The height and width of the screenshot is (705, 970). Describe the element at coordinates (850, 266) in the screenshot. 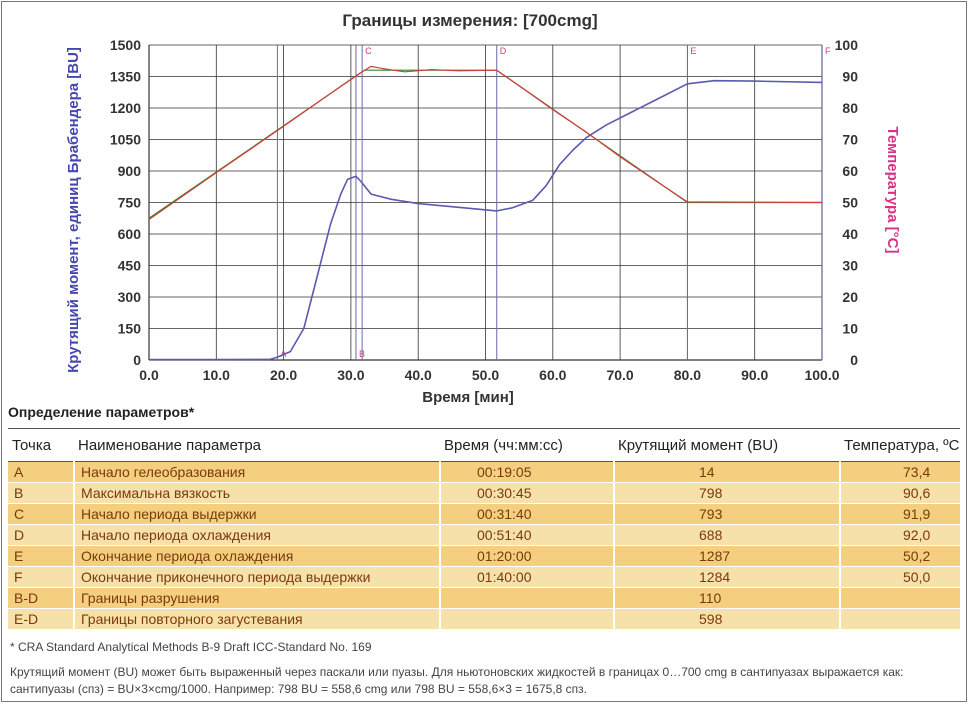

I see `y2-tick-label: 30` at that location.